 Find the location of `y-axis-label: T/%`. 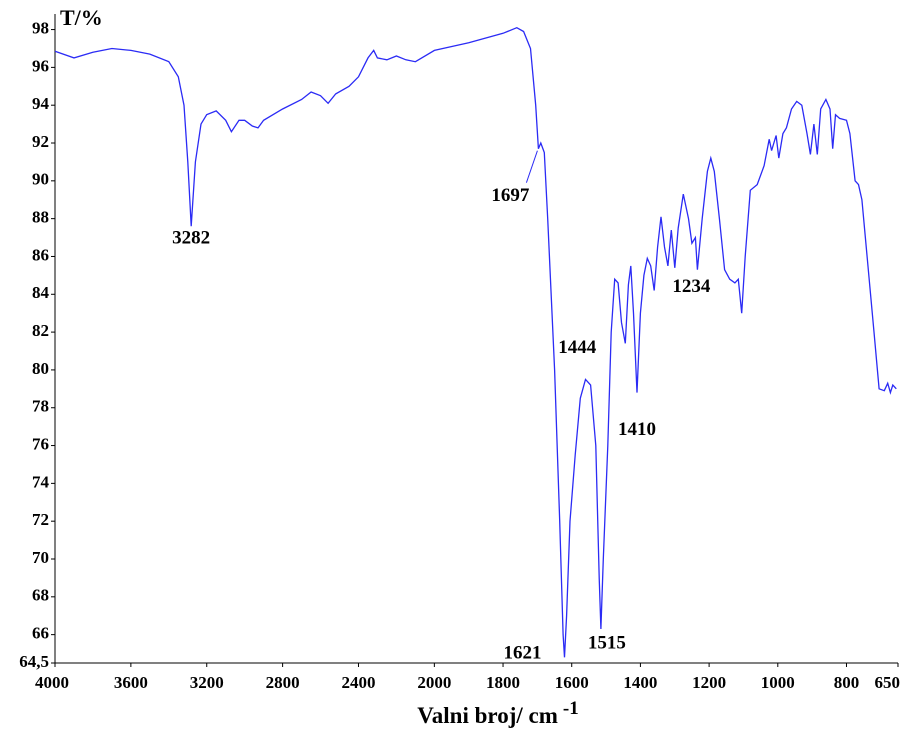

y-axis-label: T/% is located at coordinates (81, 17).